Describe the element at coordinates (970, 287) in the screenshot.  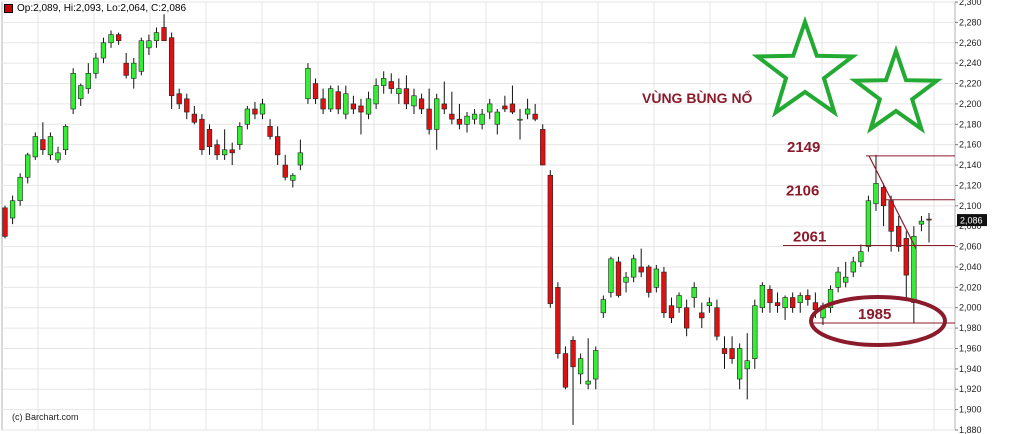
I see `y-tick-label: 2,020` at that location.